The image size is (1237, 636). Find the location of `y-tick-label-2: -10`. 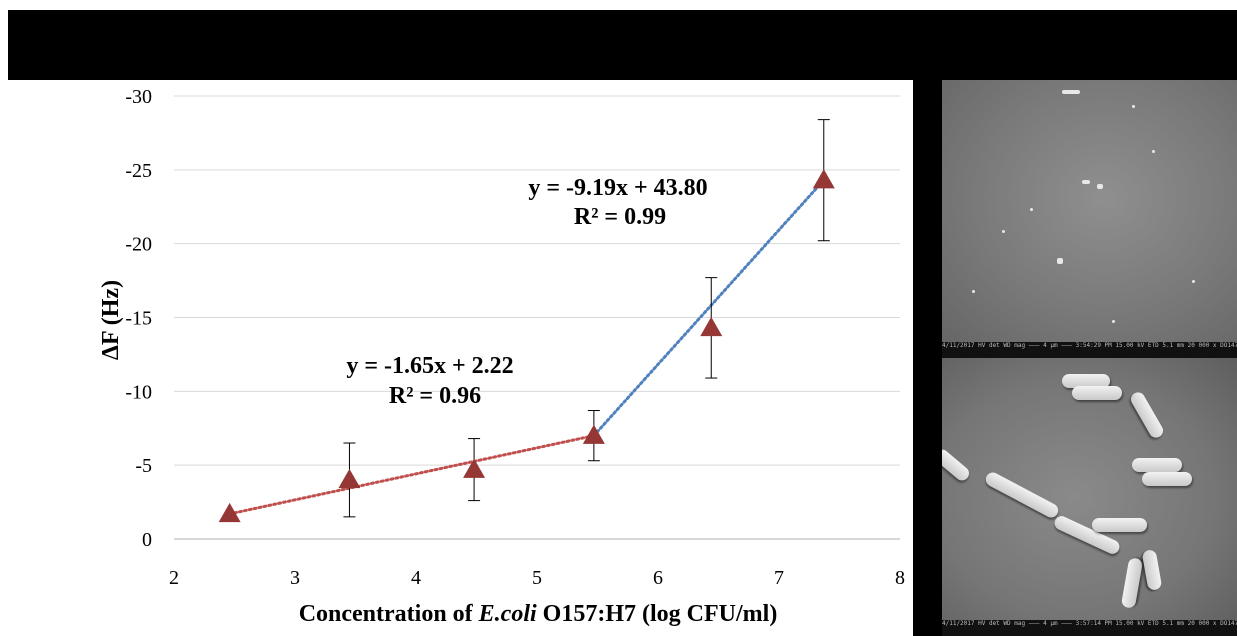

y-tick-label-2: -10 is located at coordinates (138, 392).